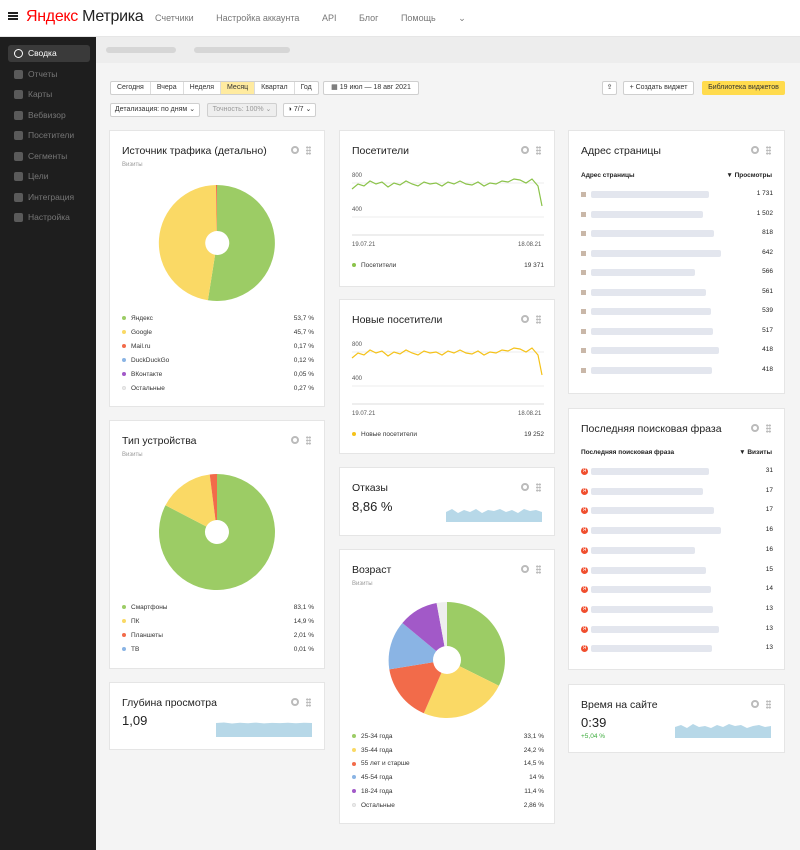 This screenshot has width=800, height=850. Describe the element at coordinates (677, 311) in the screenshot. I see `table-row: 539` at that location.